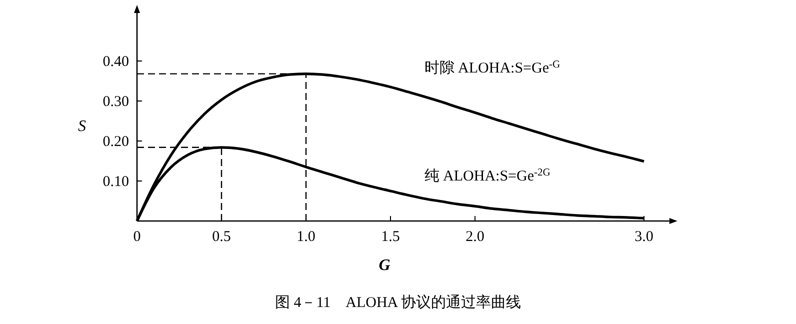 The height and width of the screenshot is (324, 796). I want to click on x-tick-label: 0.5, so click(221, 237).